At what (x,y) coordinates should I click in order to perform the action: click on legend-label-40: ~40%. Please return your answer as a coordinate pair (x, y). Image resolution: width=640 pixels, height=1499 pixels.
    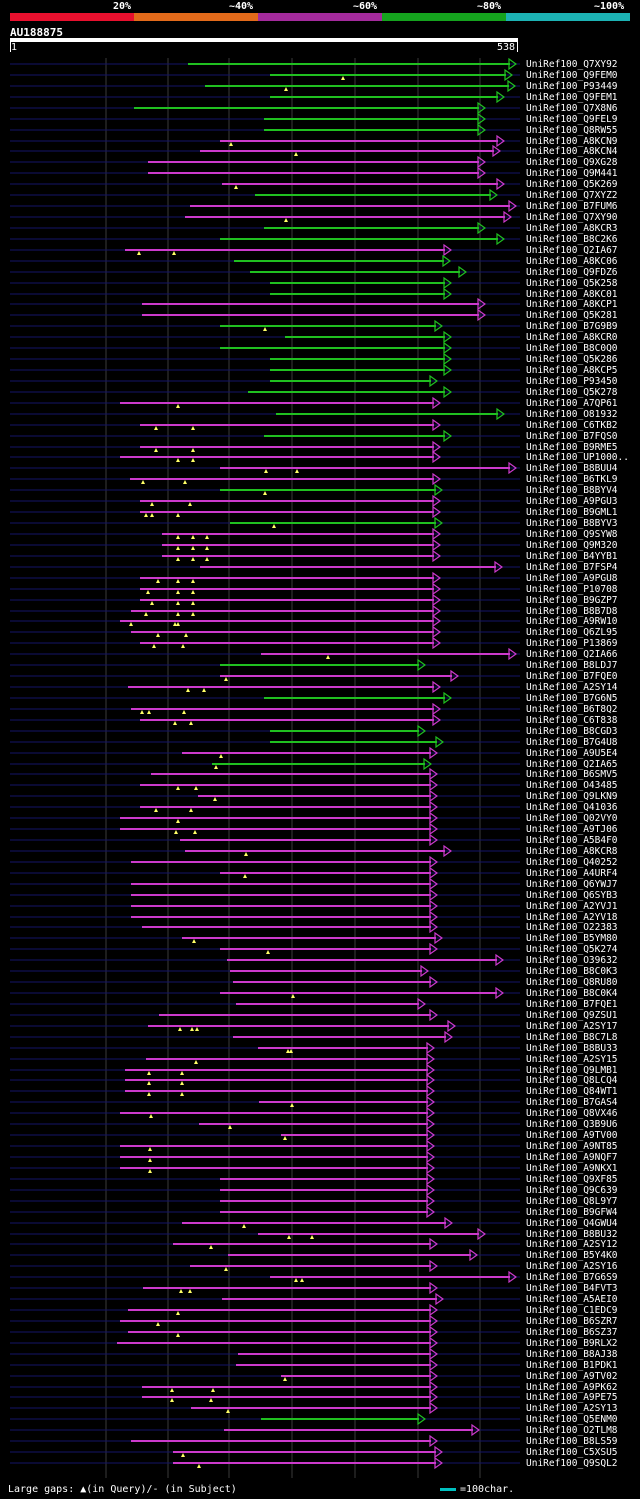
    Looking at the image, I should click on (241, 6).